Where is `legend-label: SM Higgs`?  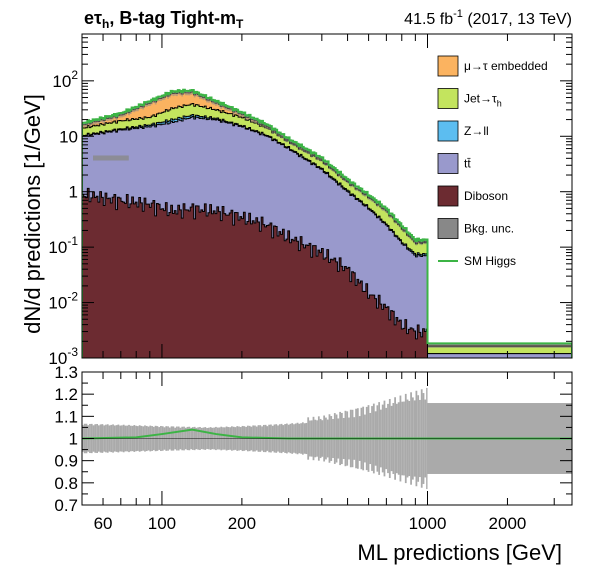
legend-label: SM Higgs is located at coordinates (490, 261).